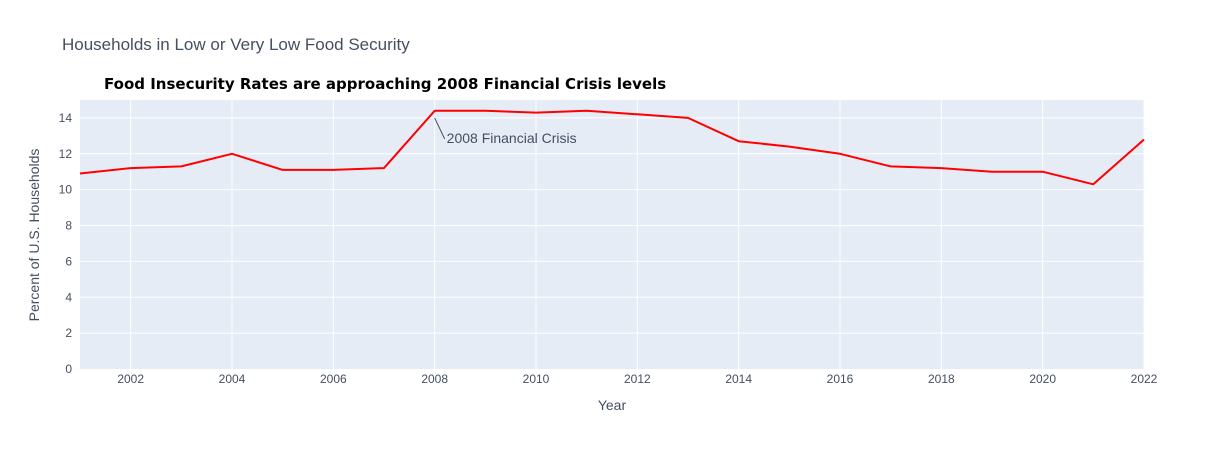 The height and width of the screenshot is (450, 1224). I want to click on y-tick-label: 4, so click(68, 297).